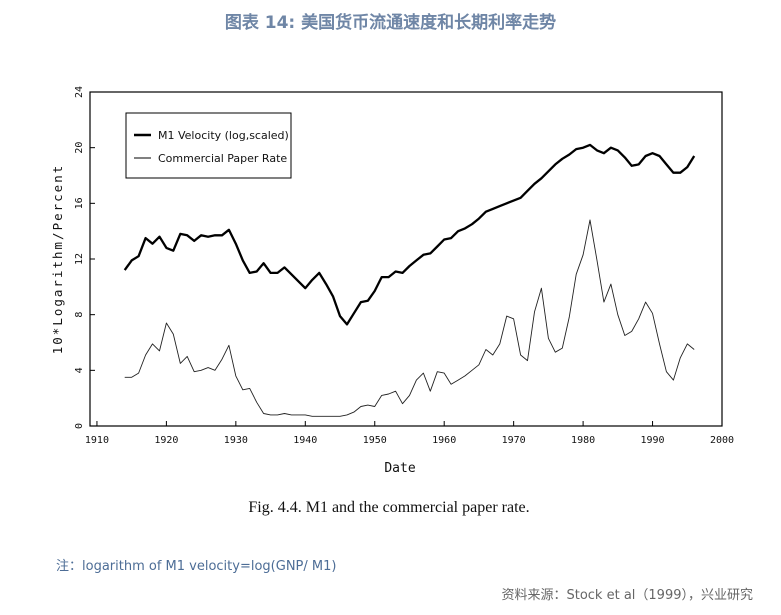 The width and height of the screenshot is (781, 615). Describe the element at coordinates (79, 426) in the screenshot. I see `y-tick-label-0: 0` at that location.